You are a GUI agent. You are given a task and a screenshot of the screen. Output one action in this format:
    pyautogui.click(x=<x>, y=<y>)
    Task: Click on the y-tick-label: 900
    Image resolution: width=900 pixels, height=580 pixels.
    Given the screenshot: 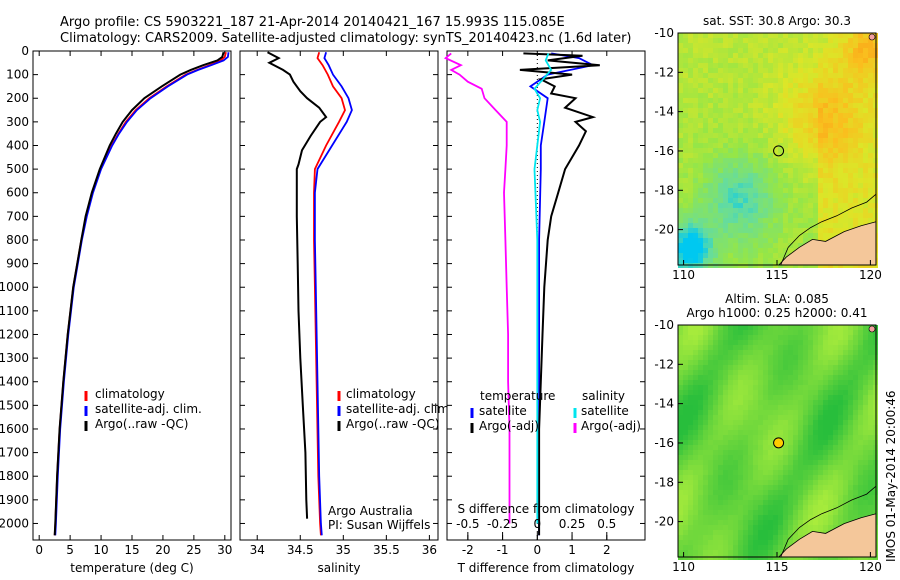 What is the action you would take?
    pyautogui.click(x=17, y=264)
    